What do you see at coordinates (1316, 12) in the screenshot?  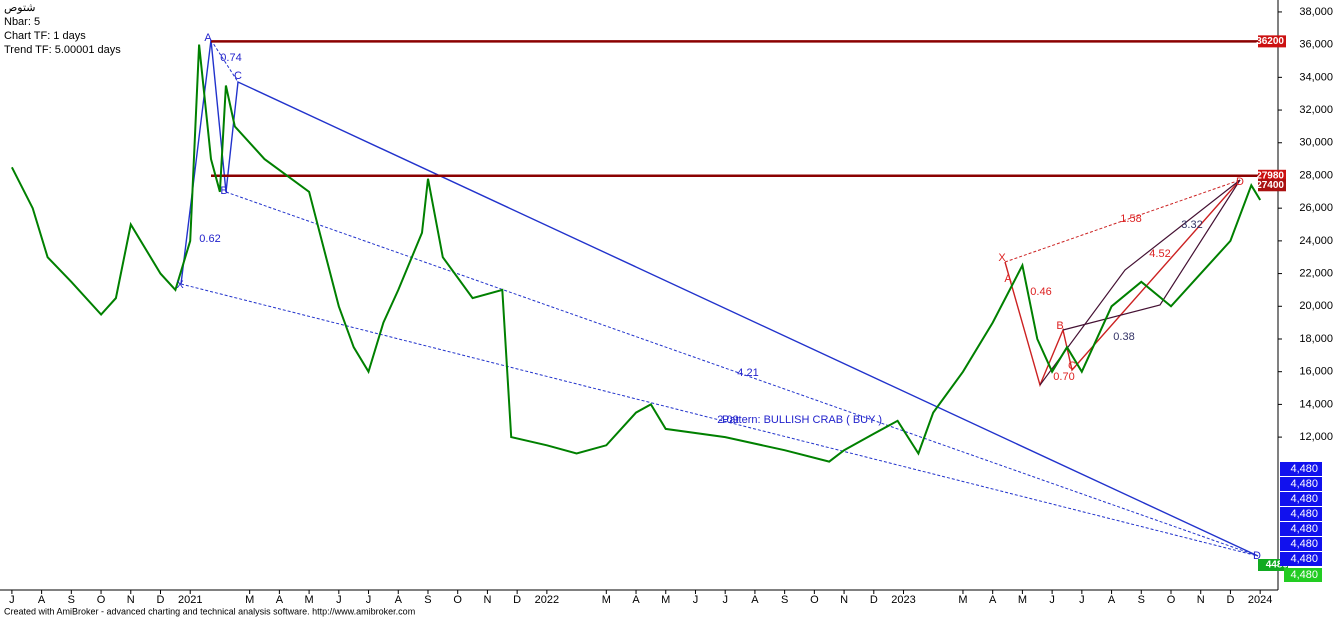 I see `y-tick-label: 38,000` at bounding box center [1316, 12].